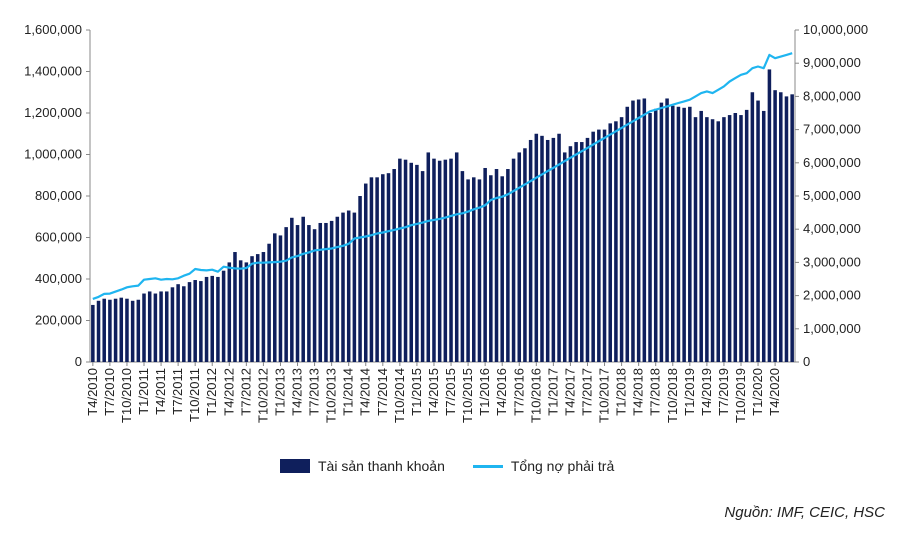  I want to click on left-tick-label: 200,000, so click(58, 320).